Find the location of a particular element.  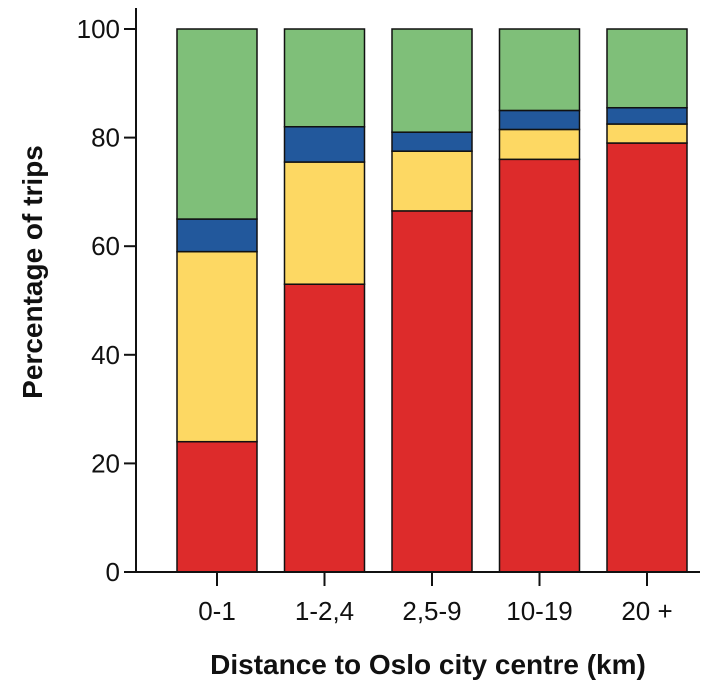

y-tick-label-20: 20 is located at coordinates (105, 463).